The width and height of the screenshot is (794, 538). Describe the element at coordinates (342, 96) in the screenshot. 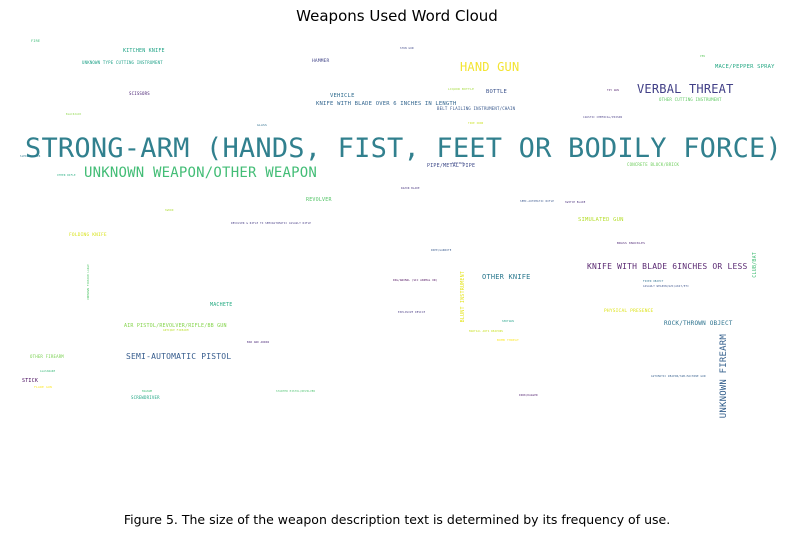

I see `word-cloud-term: VEHICLE` at that location.